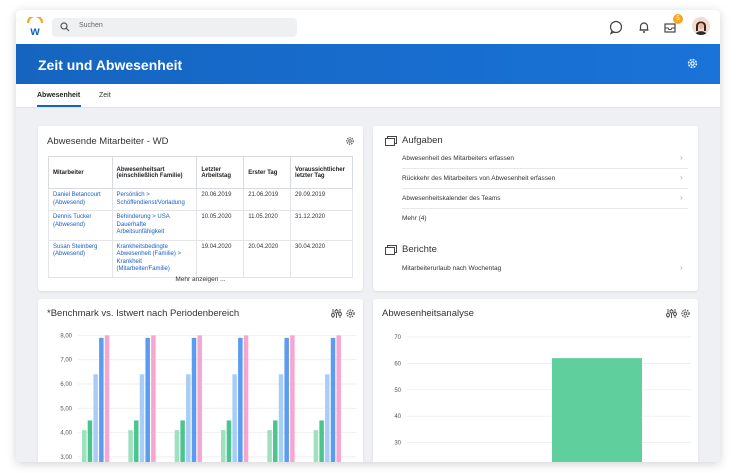 This screenshot has height=473, width=736. What do you see at coordinates (616, 27) in the screenshot?
I see `chat-icon` at bounding box center [616, 27].